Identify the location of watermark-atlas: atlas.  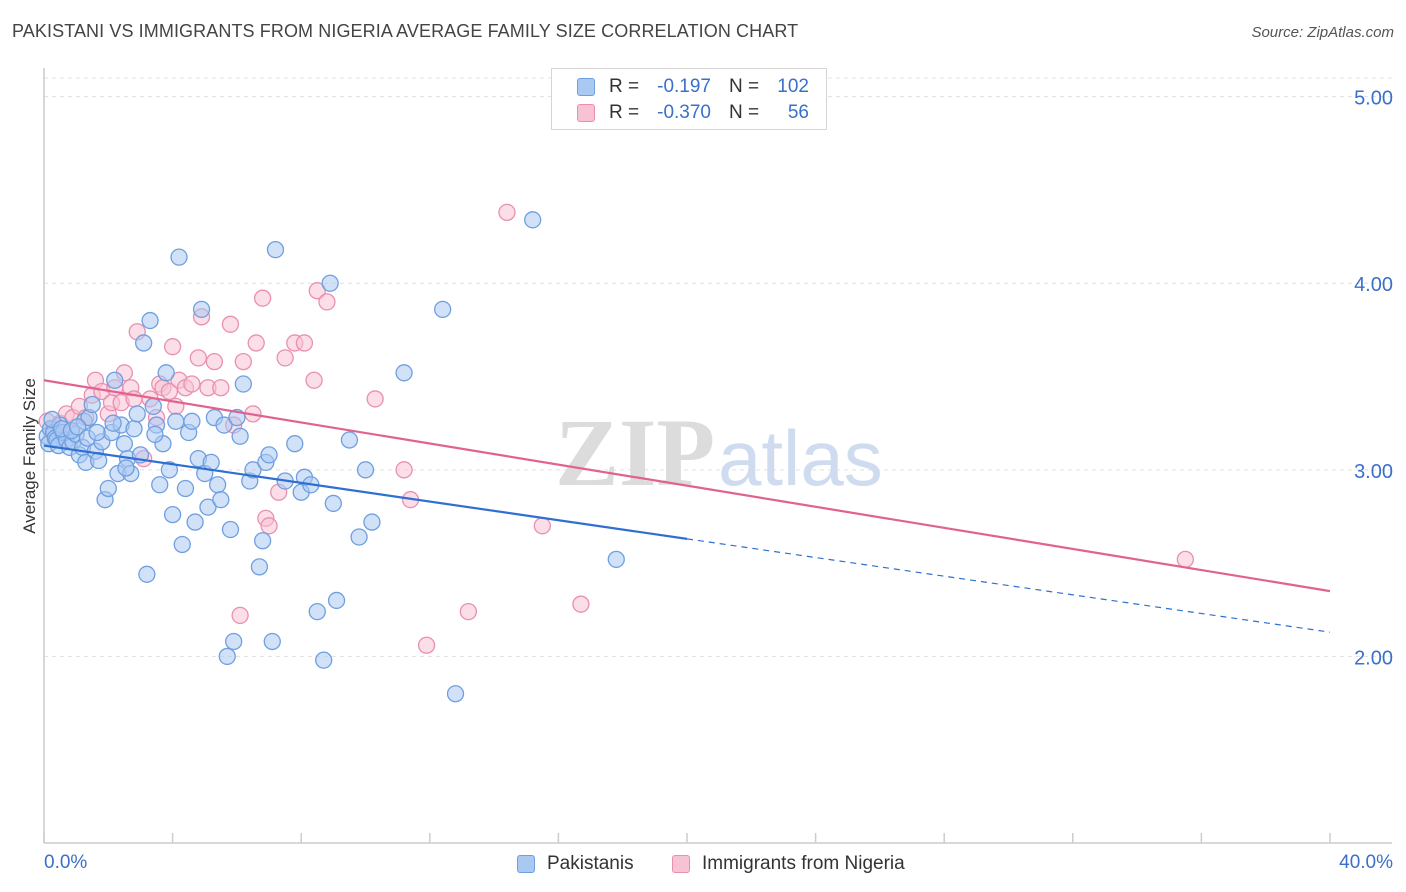
(800, 458).